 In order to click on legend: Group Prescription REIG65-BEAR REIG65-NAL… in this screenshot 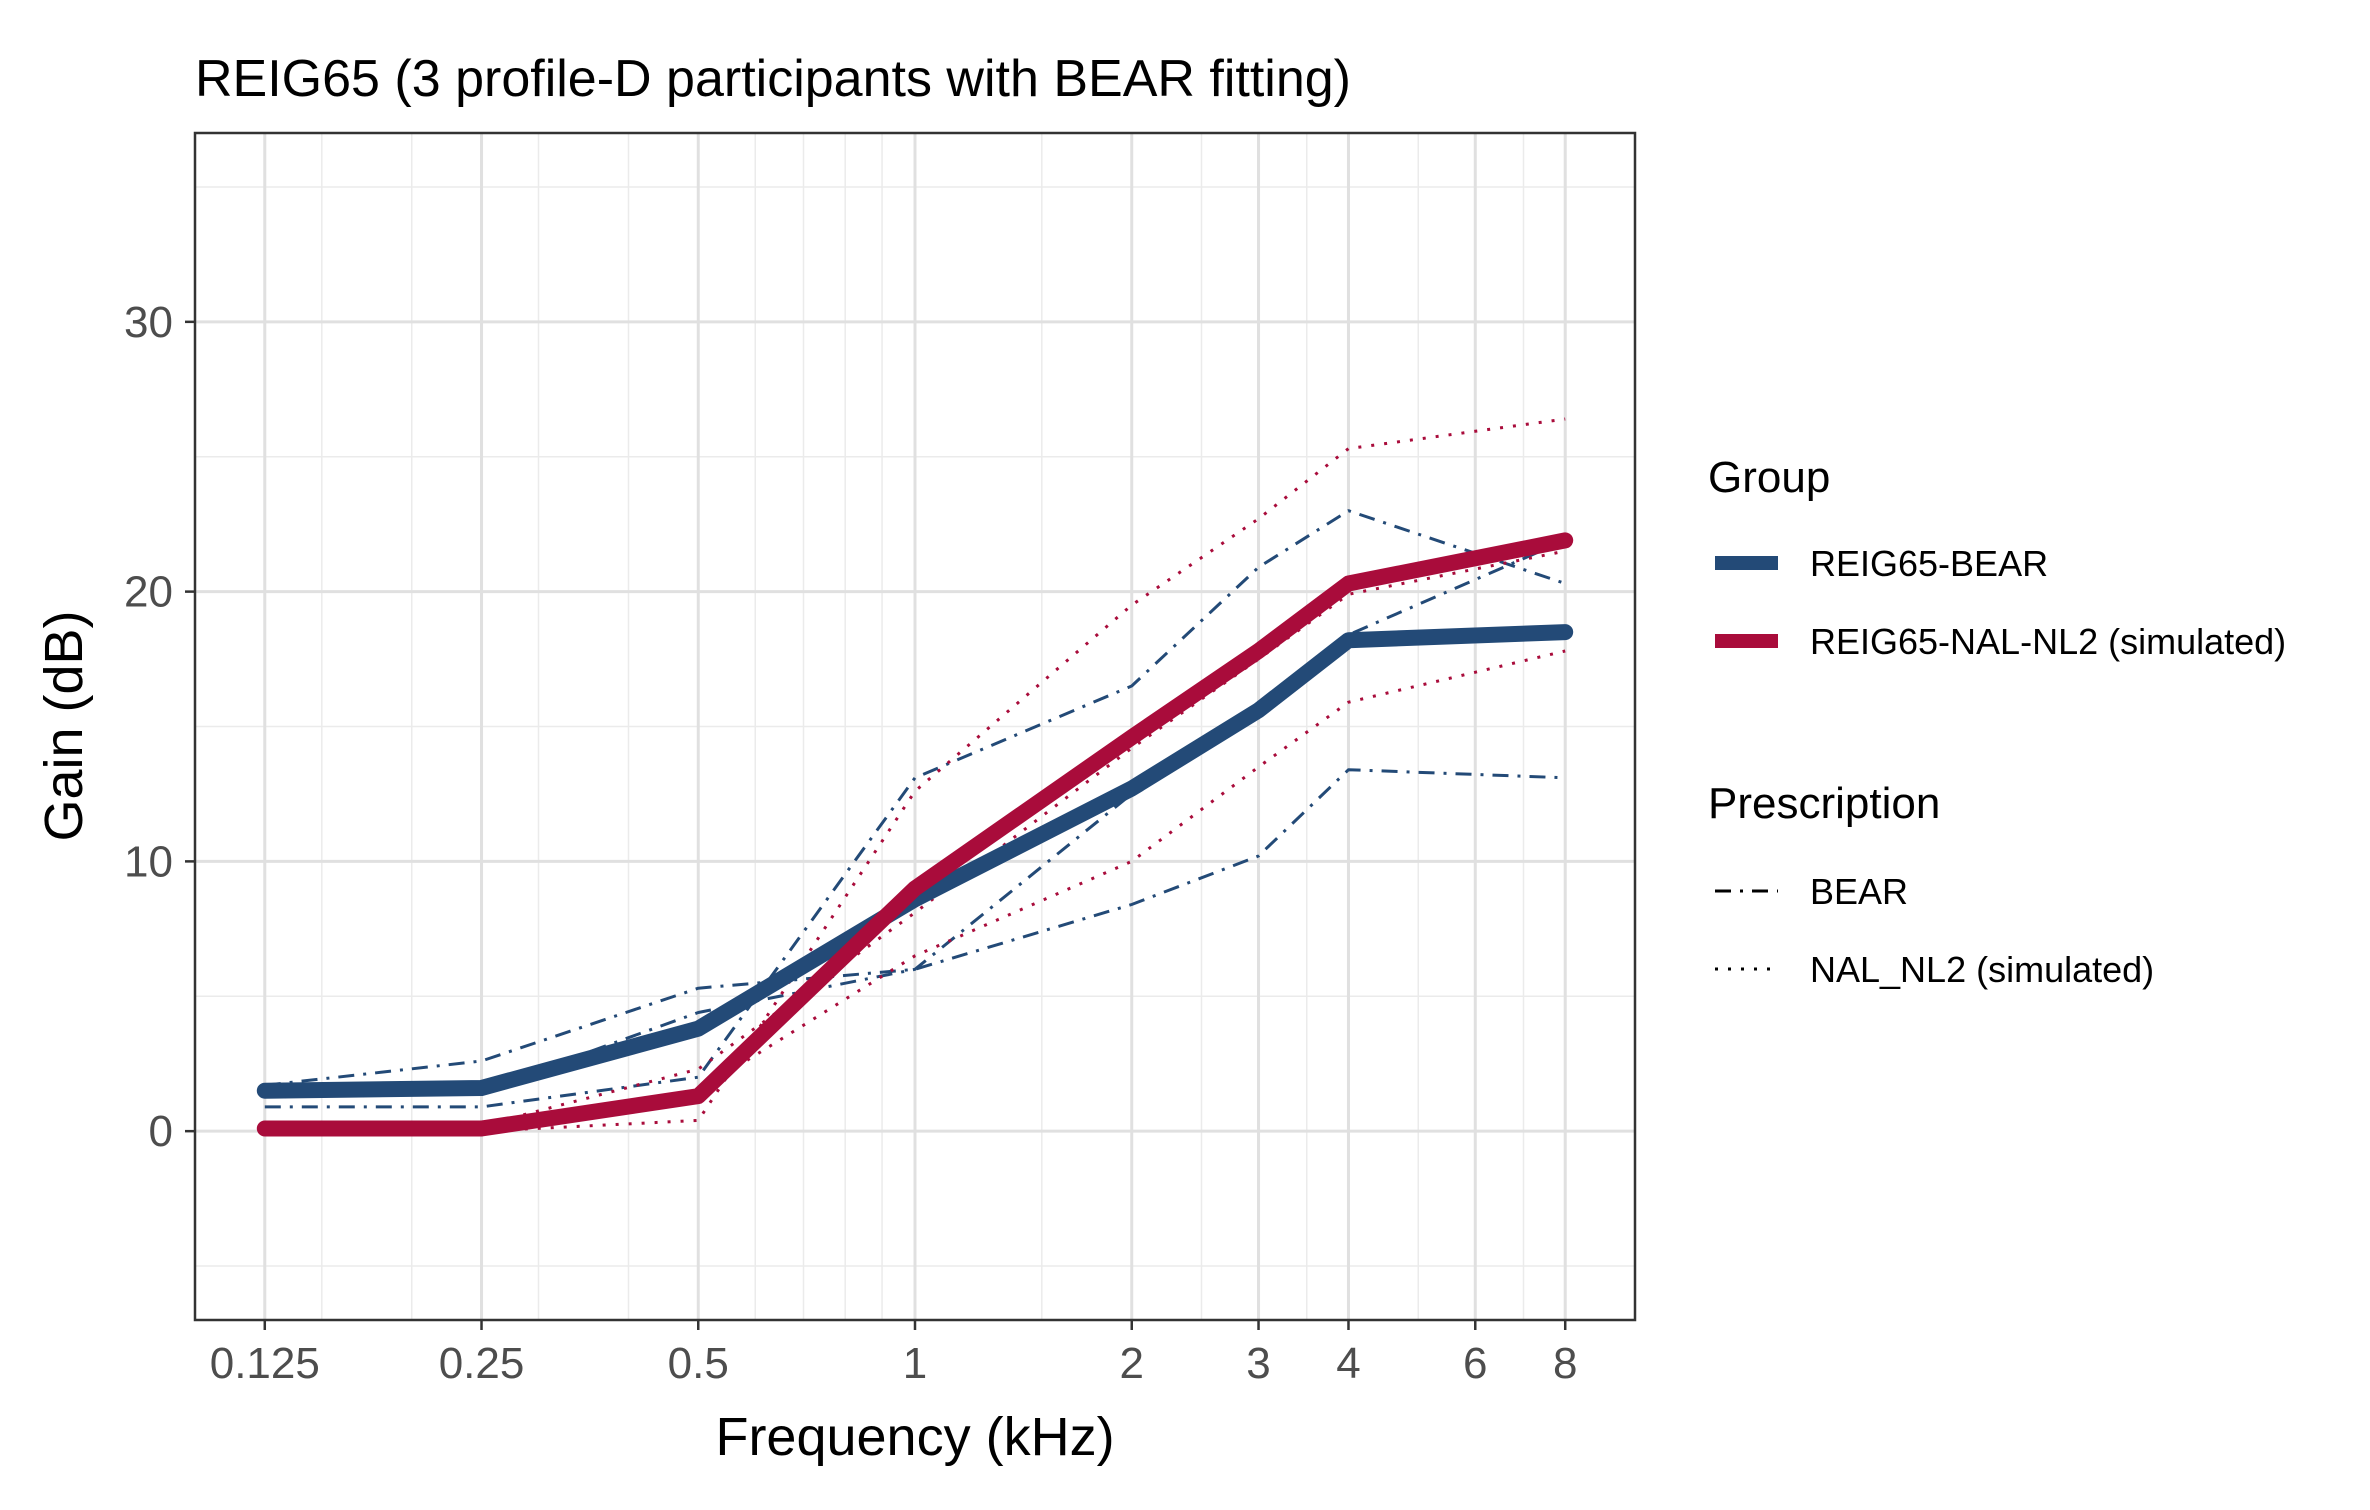, I will do `click(1997, 721)`.